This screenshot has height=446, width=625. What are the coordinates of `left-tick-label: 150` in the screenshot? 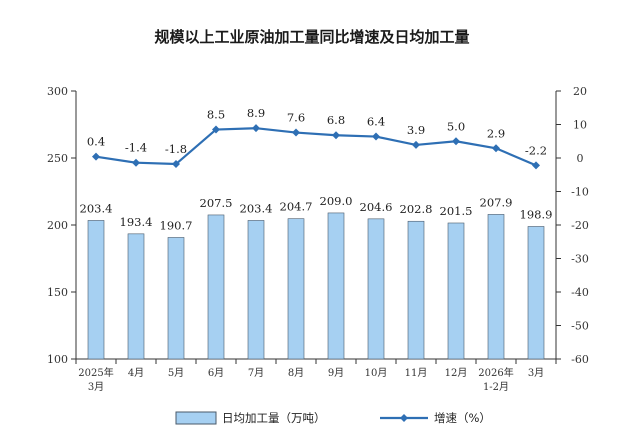 It's located at (57, 292).